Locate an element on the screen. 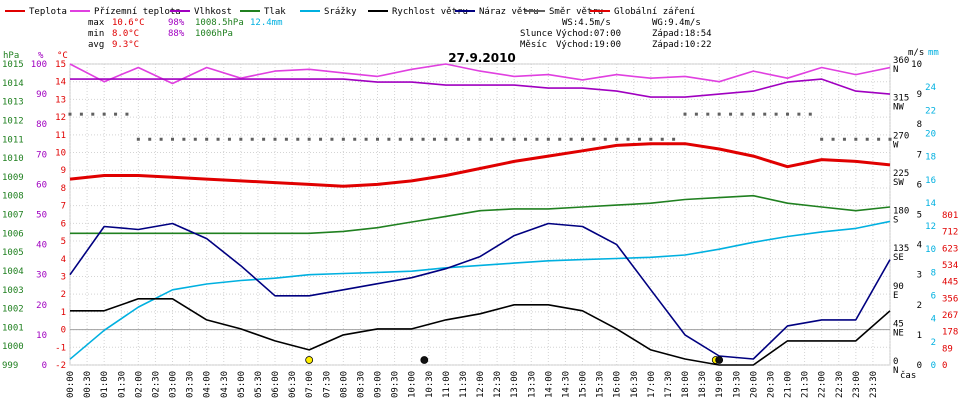 The image size is (966, 400). x-tick-label: 16:00 is located at coordinates (618, 384).